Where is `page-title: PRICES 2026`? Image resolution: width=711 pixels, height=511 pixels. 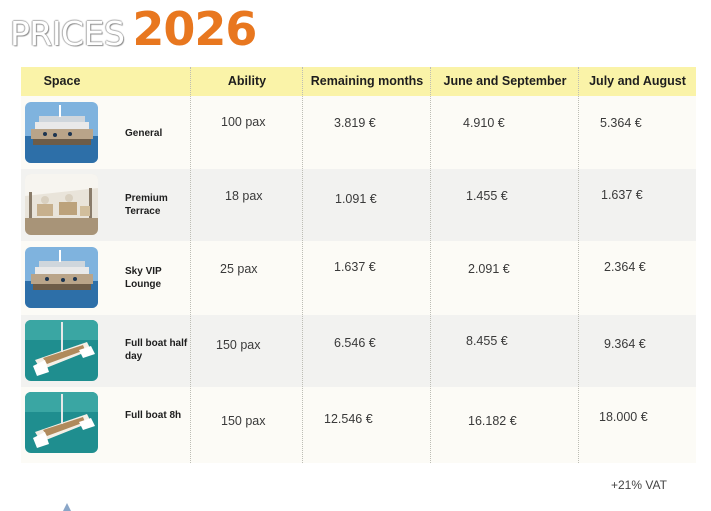
page-title: PRICES 2026 is located at coordinates (133, 30).